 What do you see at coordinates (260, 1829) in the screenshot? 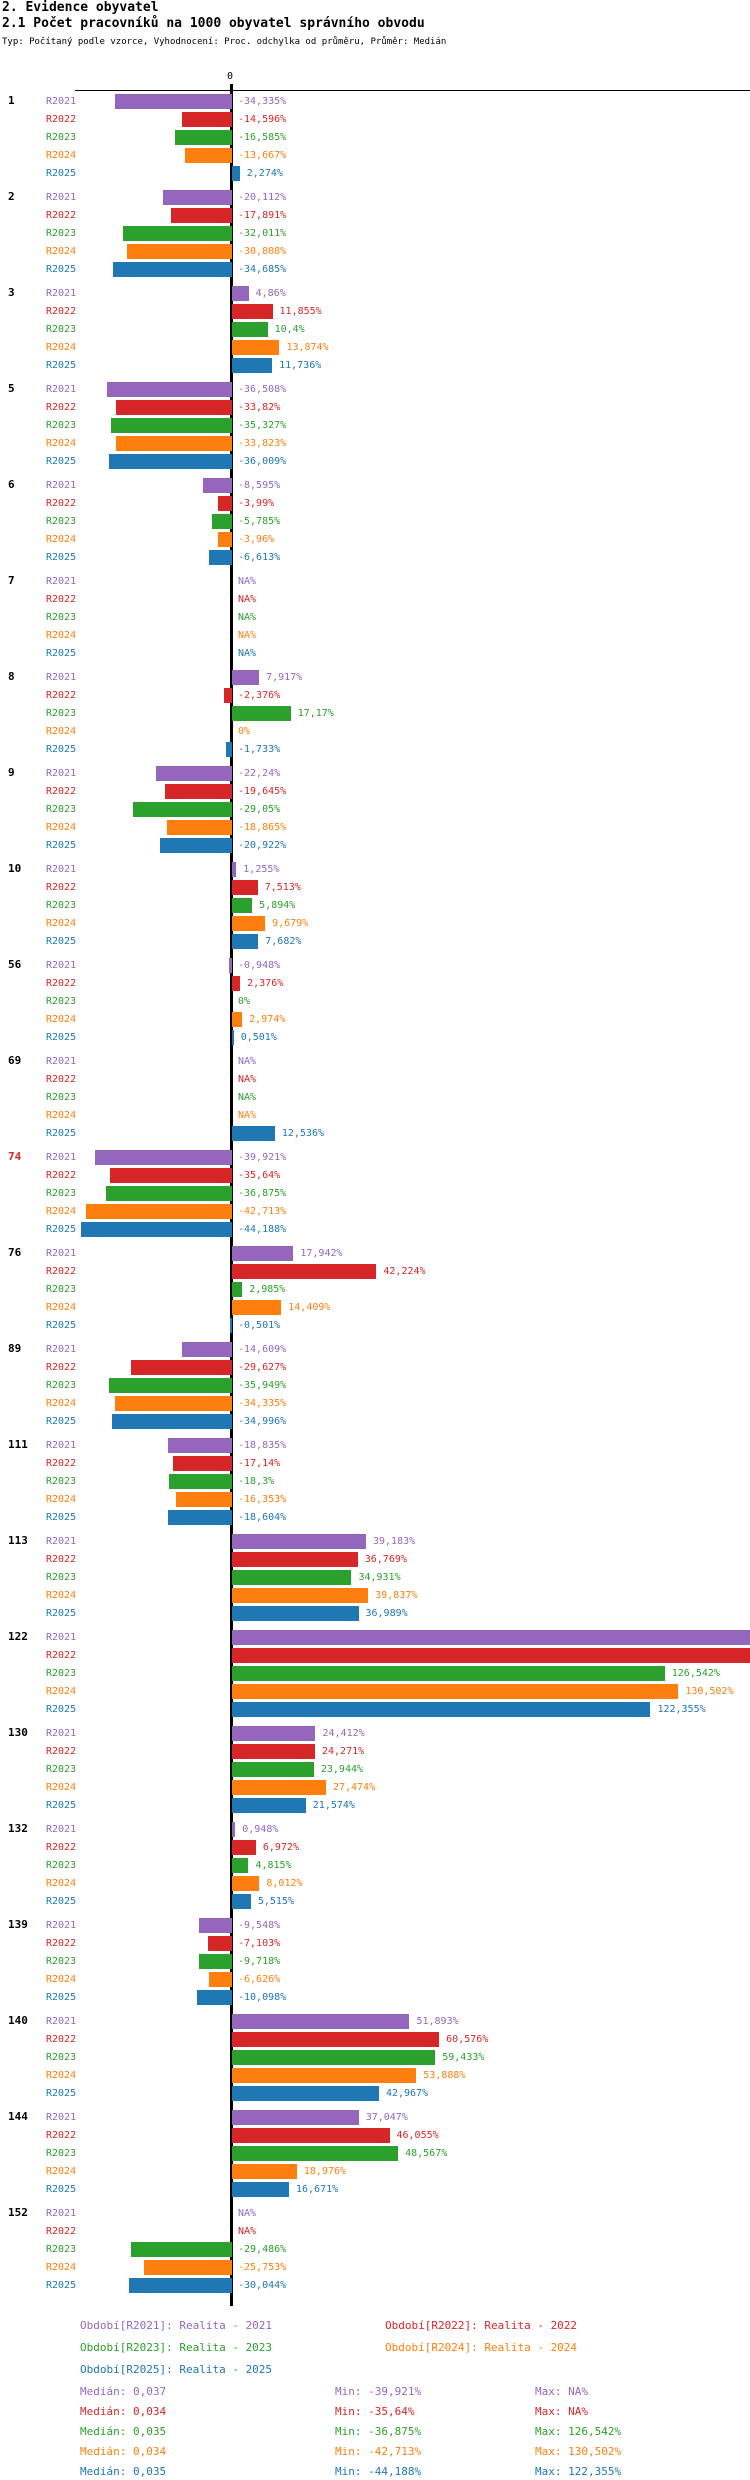
I see `value-label: 0,948%` at bounding box center [260, 1829].